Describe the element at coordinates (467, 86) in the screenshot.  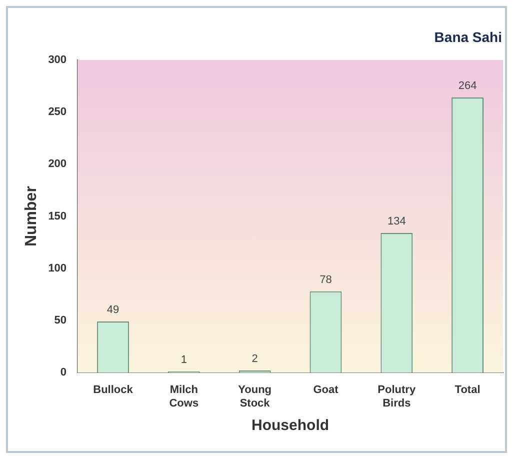
I see `data-label: 264` at that location.